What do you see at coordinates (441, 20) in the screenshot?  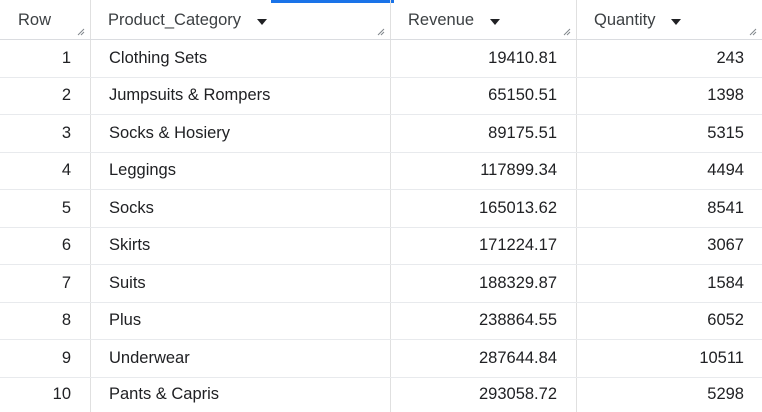 I see `column-header-revenue-label: Revenue` at bounding box center [441, 20].